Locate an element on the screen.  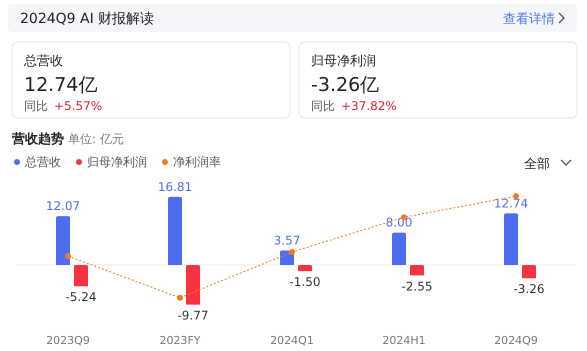
data-label: 8.00 is located at coordinates (399, 223).